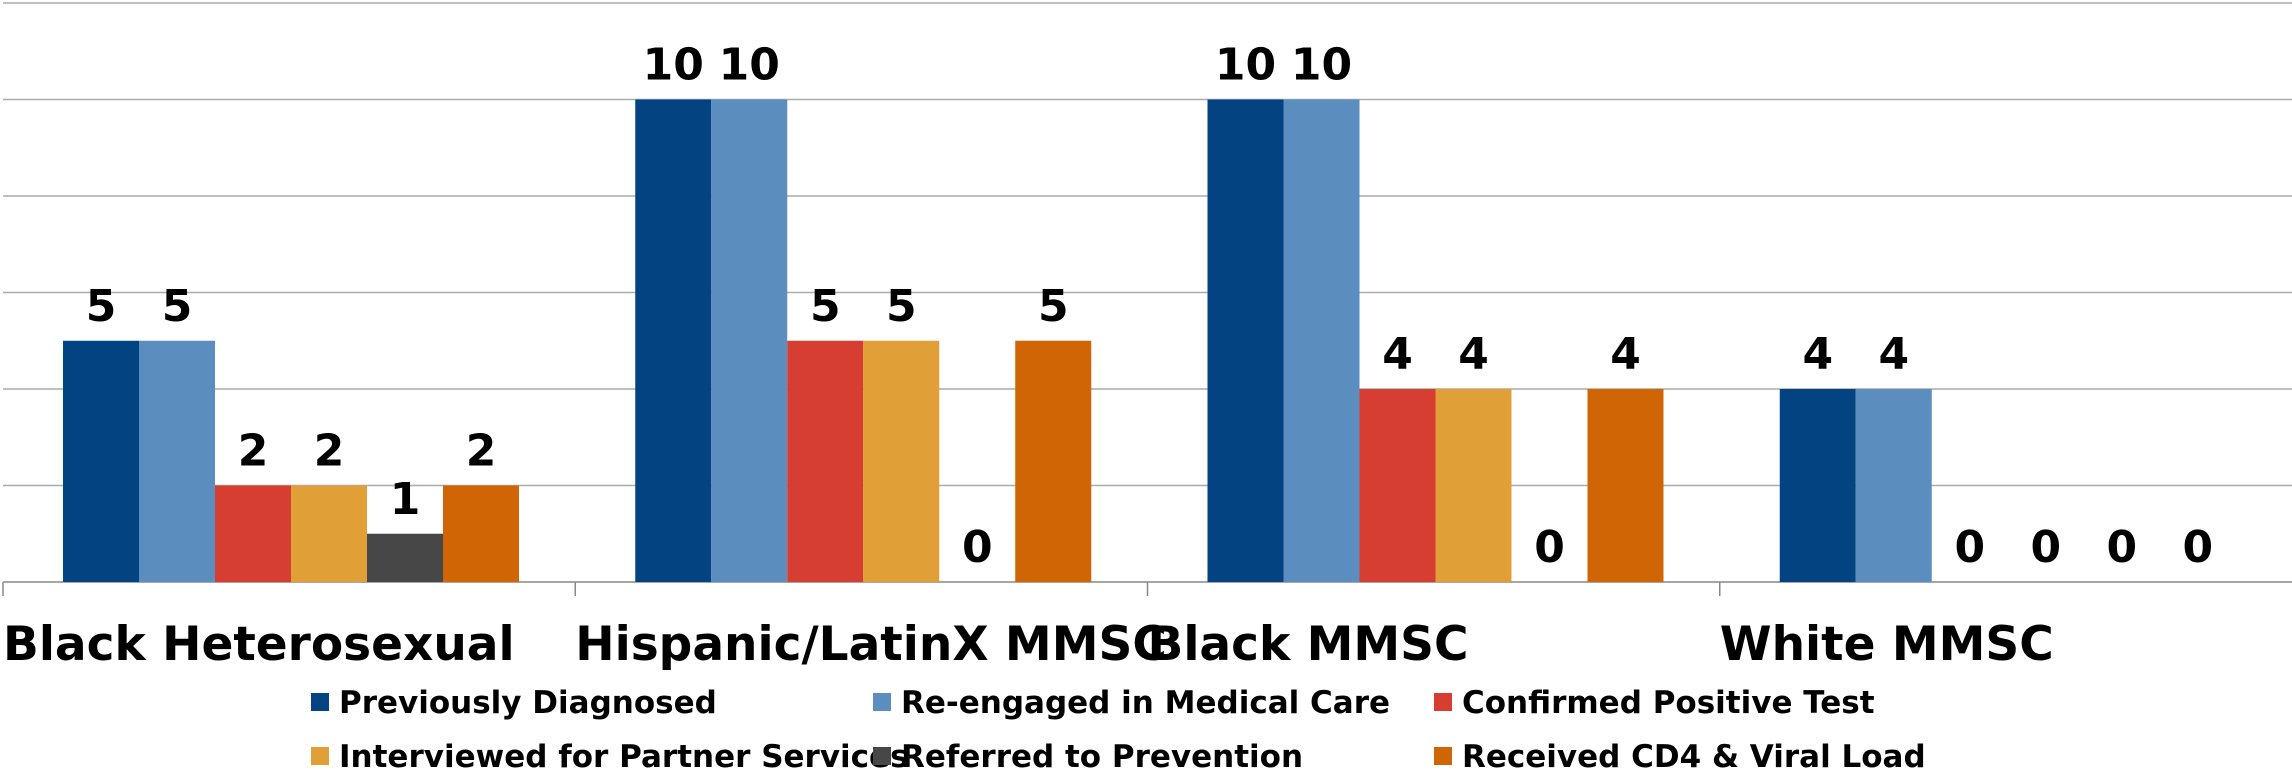 The height and width of the screenshot is (774, 2292). What do you see at coordinates (259, 644) in the screenshot?
I see `x-tick-label: Black Heterosexual` at bounding box center [259, 644].